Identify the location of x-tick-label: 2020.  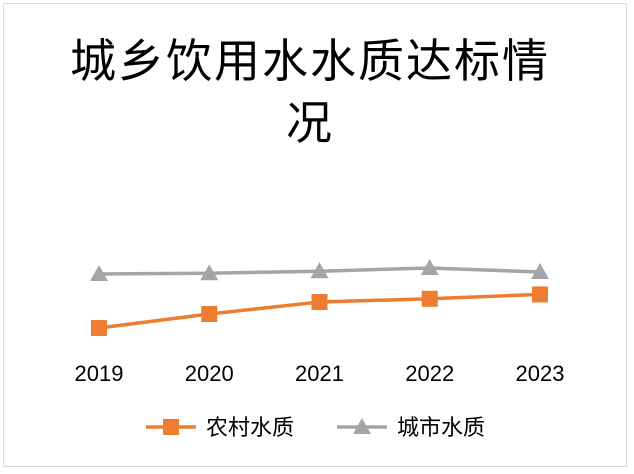
(209, 373).